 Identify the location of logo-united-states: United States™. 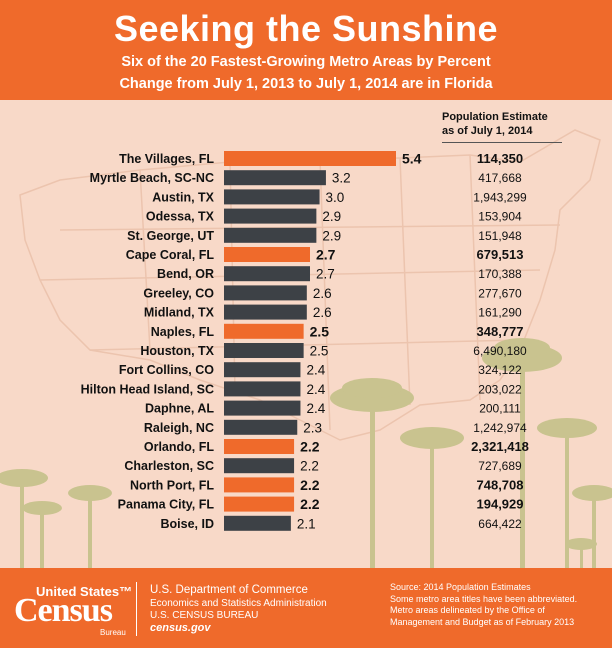
(84, 591).